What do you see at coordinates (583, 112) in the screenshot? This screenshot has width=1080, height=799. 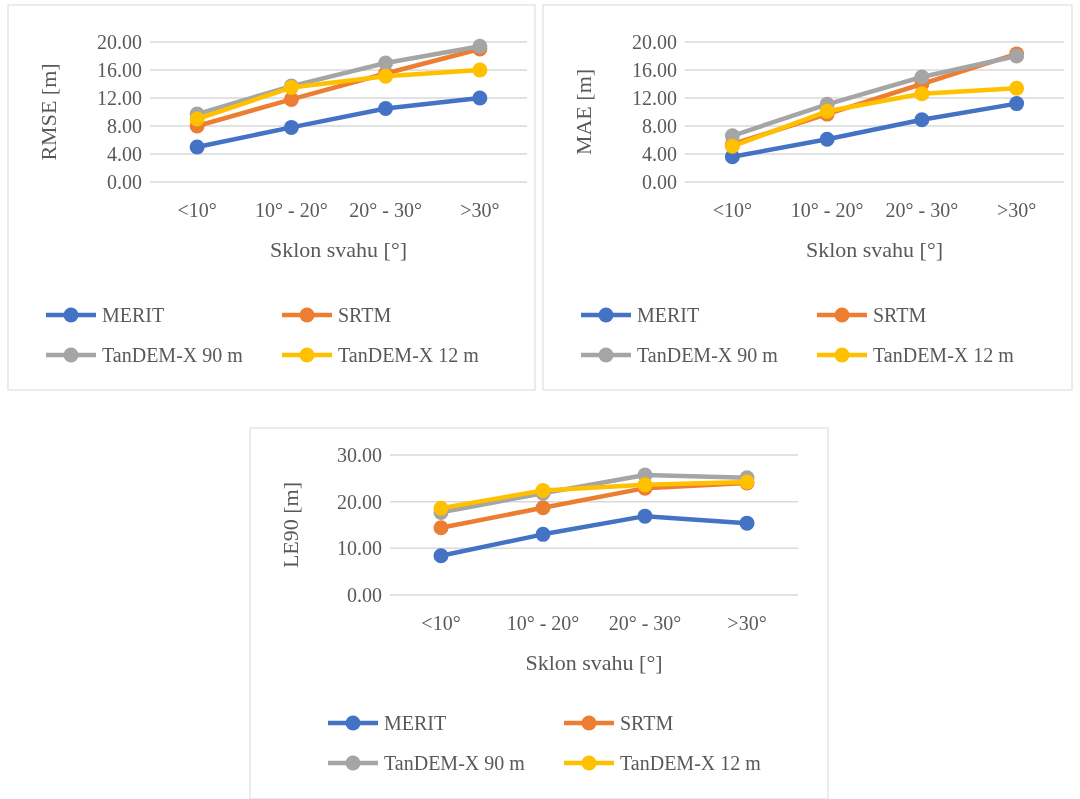 I see `y-axis-title: MAE [m]` at bounding box center [583, 112].